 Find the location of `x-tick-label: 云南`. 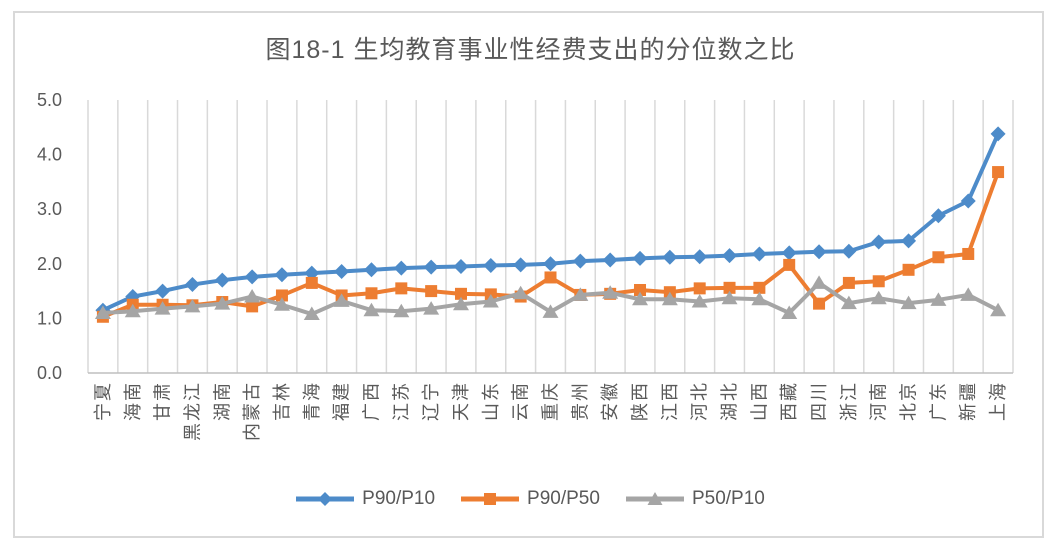

x-tick-label: 云南 is located at coordinates (521, 401).